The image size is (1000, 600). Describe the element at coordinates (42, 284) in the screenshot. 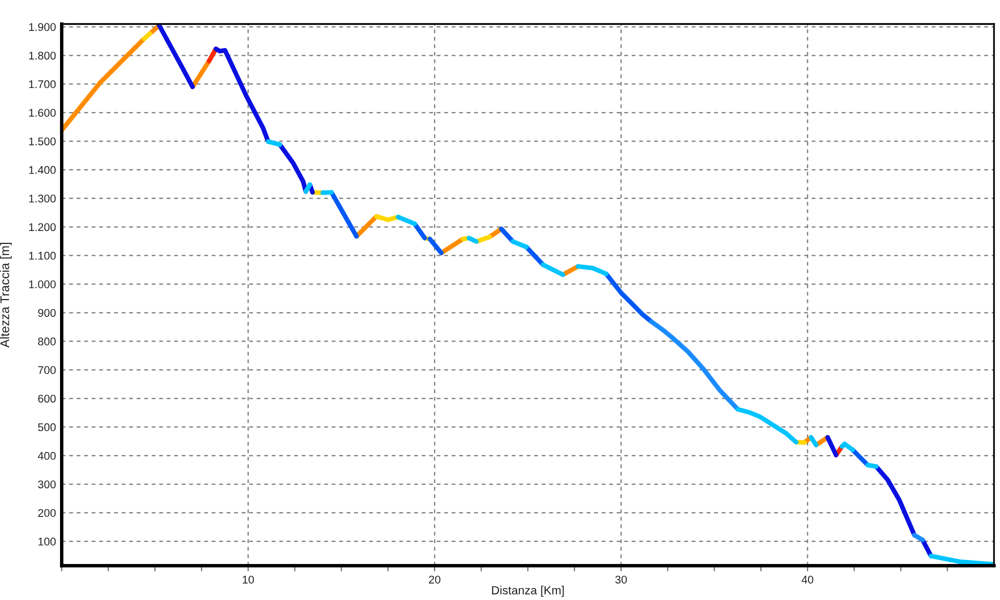

I see `y-tick-label: 1.000` at that location.